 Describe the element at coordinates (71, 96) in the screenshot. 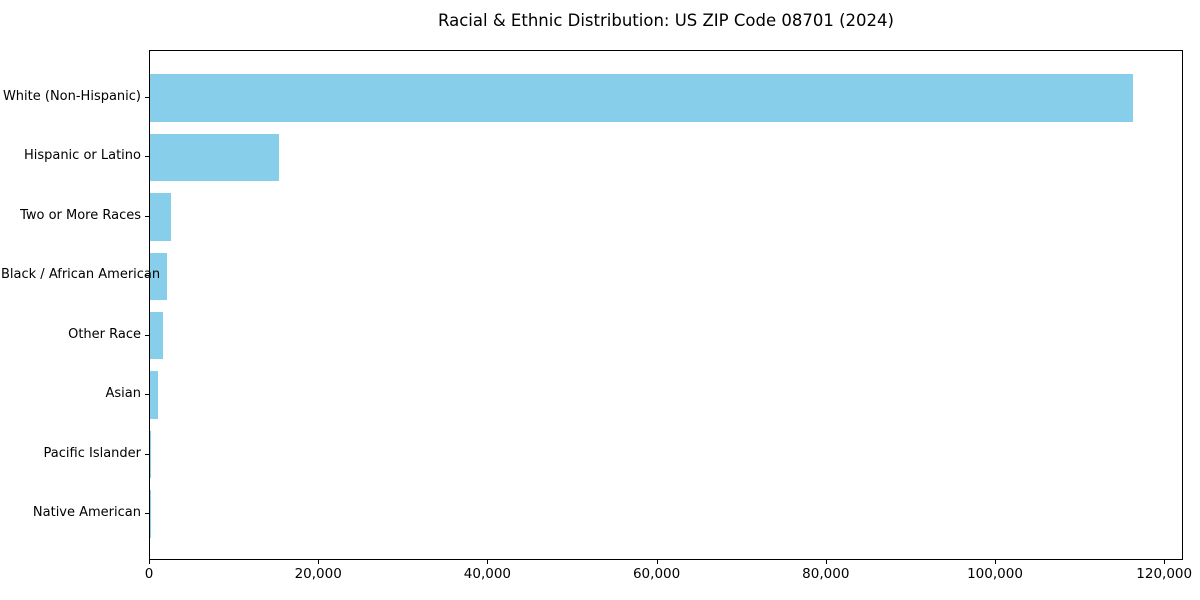

I see `y-tick-label: White (Non-Hispanic)` at that location.